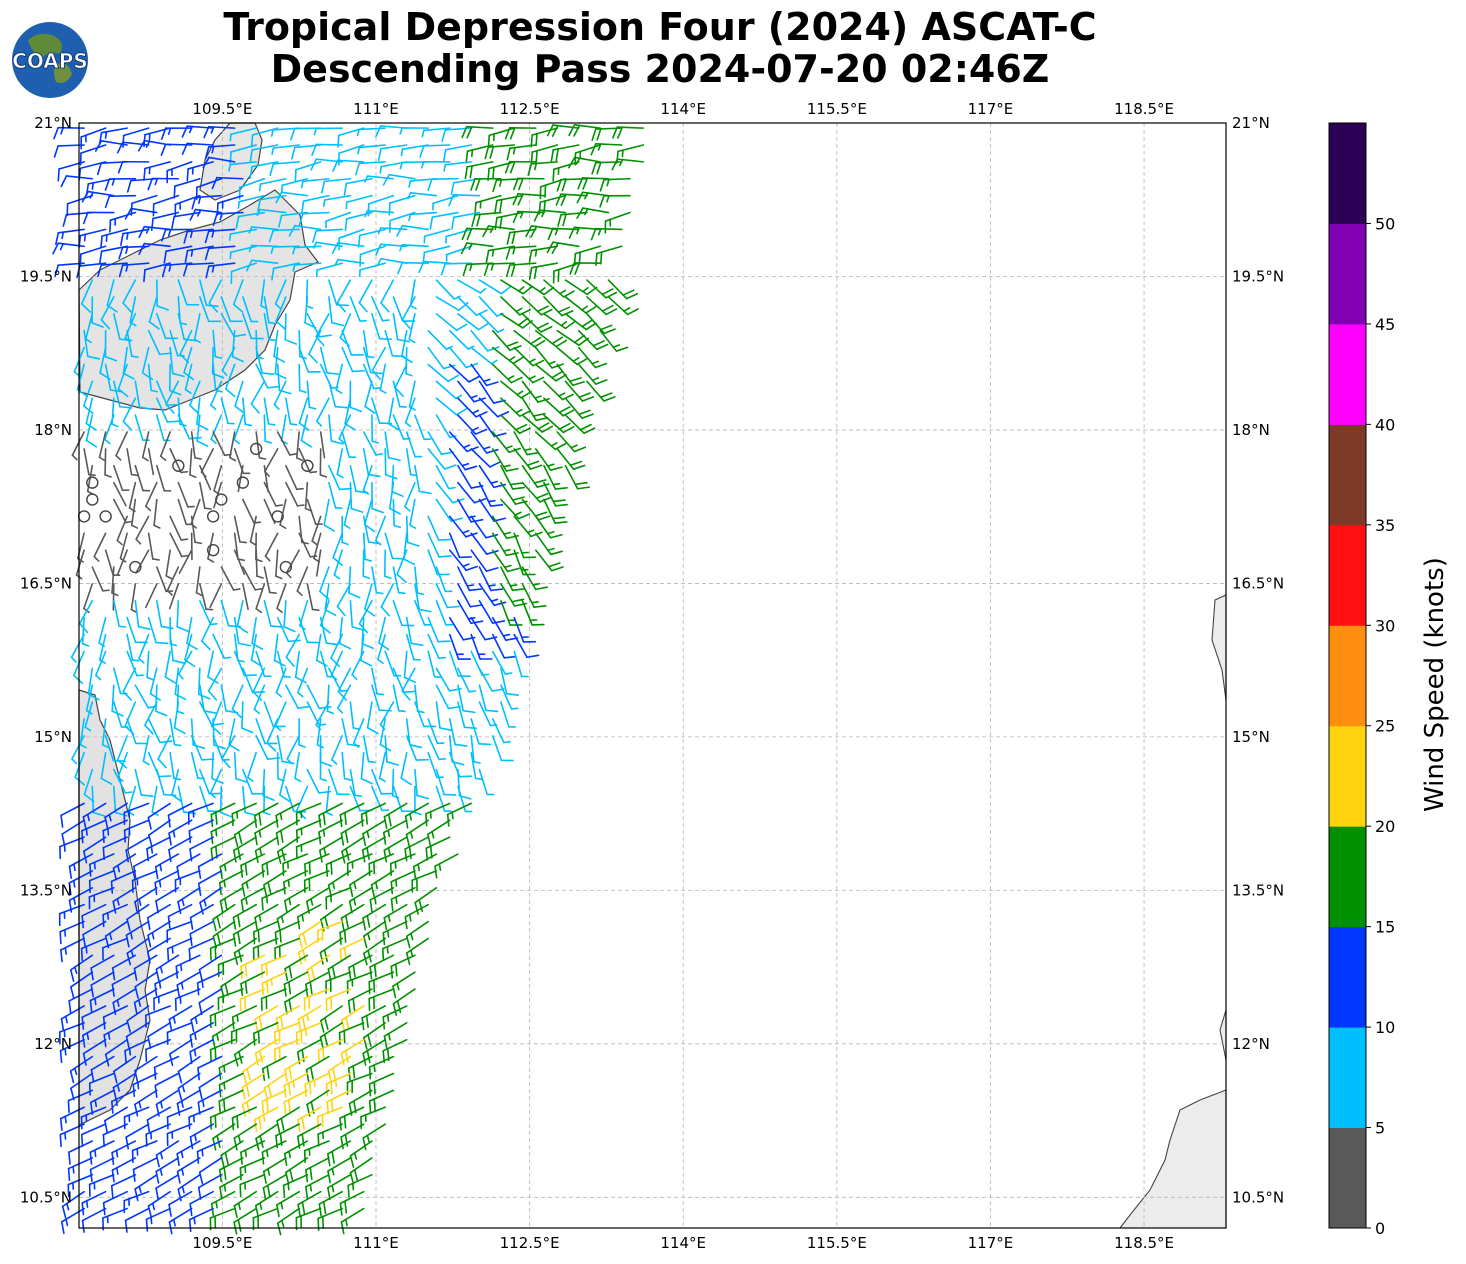 This screenshot has height=1264, width=1466. I want to click on lat-tick-left: 13.5°N, so click(46, 890).